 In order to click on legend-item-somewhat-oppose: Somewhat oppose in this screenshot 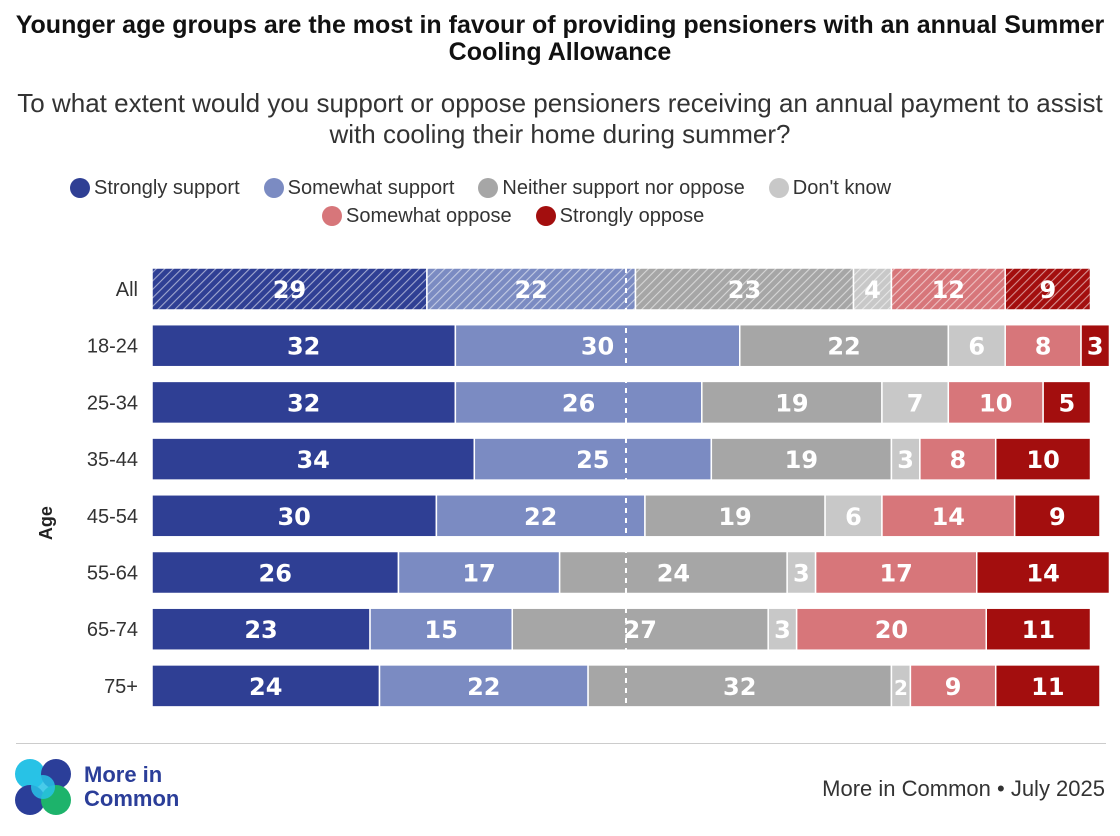, I will do `click(417, 216)`.